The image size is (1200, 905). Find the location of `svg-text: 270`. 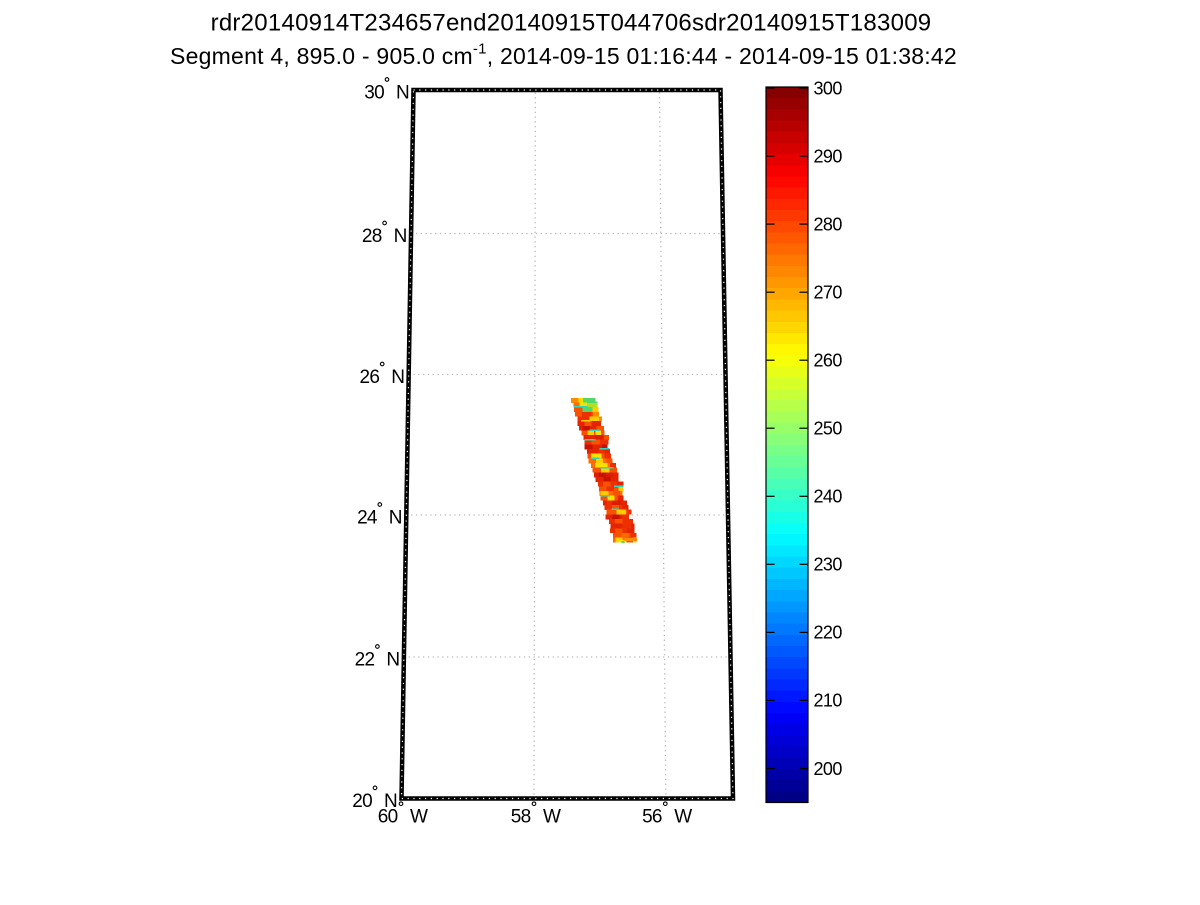

svg-text: 270 is located at coordinates (828, 293).